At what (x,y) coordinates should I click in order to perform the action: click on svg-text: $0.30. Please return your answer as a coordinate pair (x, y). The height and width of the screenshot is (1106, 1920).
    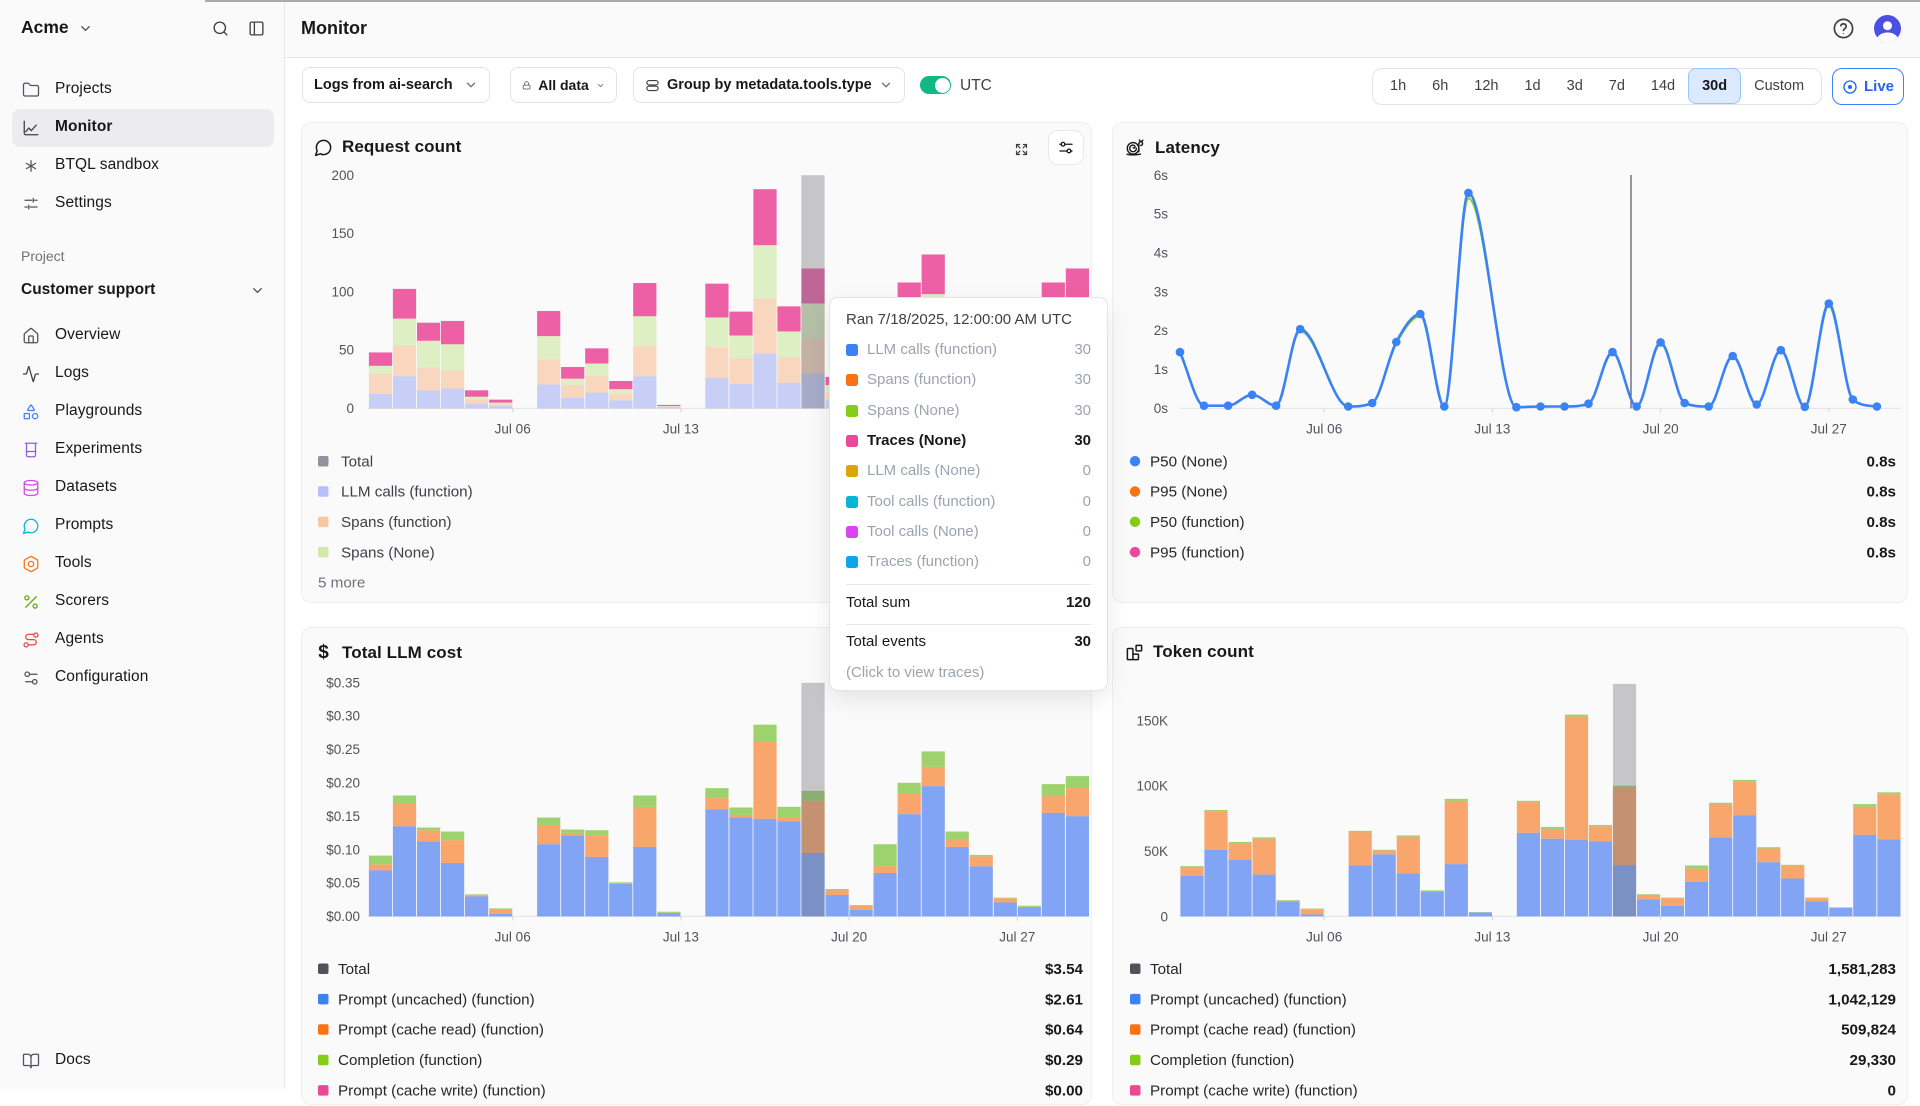
    Looking at the image, I should click on (343, 716).